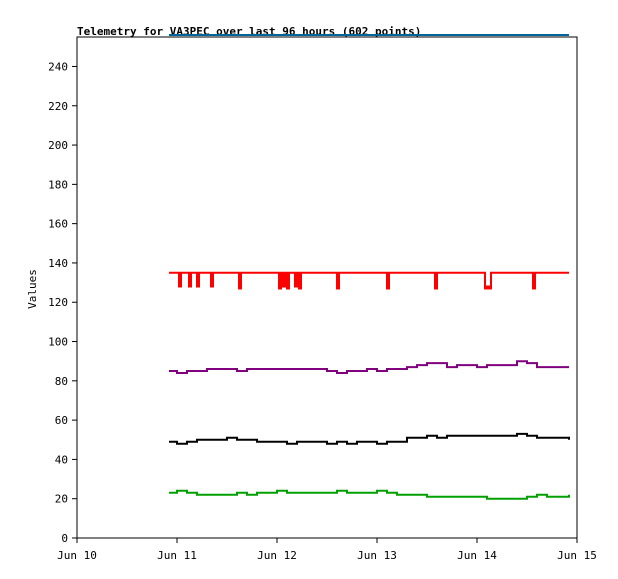  Describe the element at coordinates (58, 106) in the screenshot. I see `y-tick-label: 220` at that location.